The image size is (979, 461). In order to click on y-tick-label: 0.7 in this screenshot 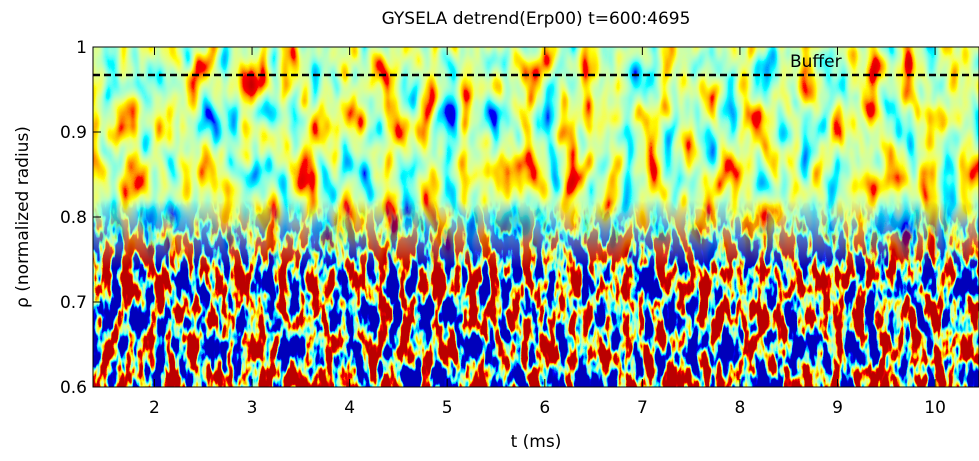, I will do `click(73, 303)`.